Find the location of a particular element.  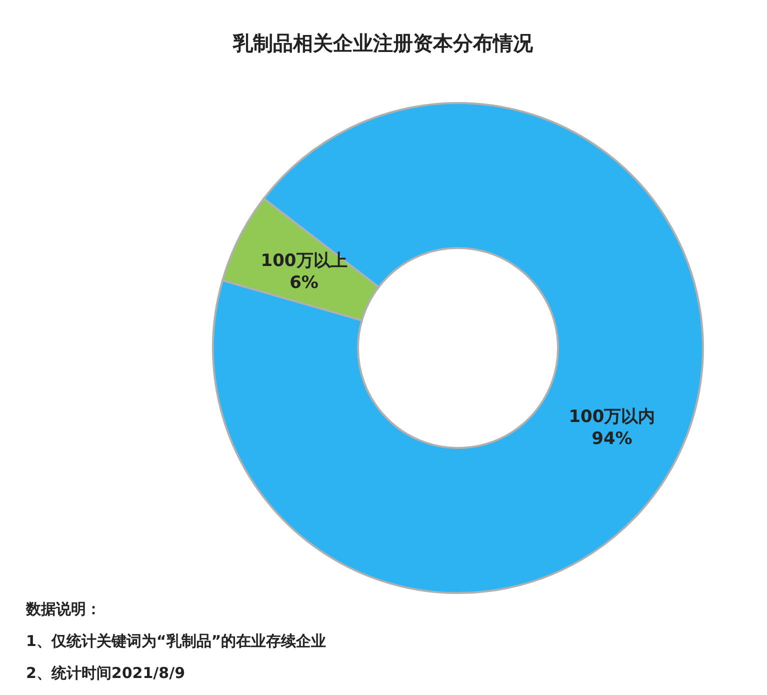

slice-label: 100万以内 is located at coordinates (612, 416).